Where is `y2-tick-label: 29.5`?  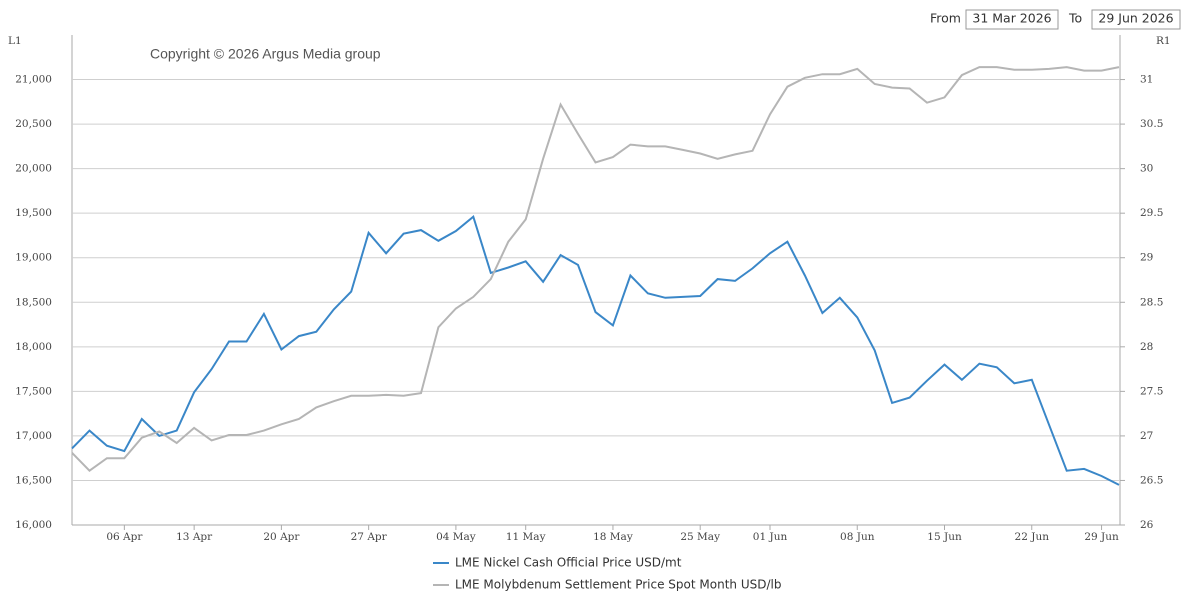
y2-tick-label: 29.5 is located at coordinates (1151, 213).